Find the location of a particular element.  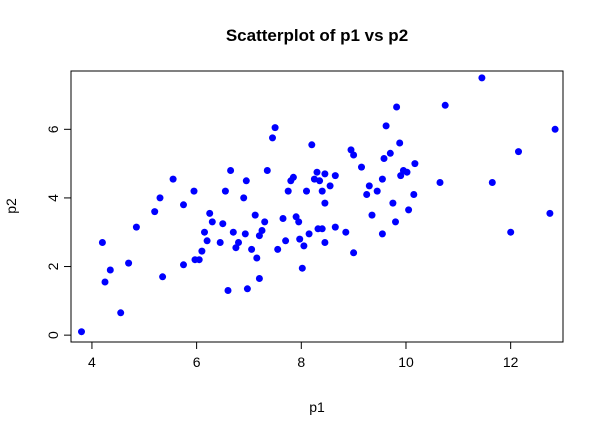

x-tick-label: 10 is located at coordinates (406, 362).